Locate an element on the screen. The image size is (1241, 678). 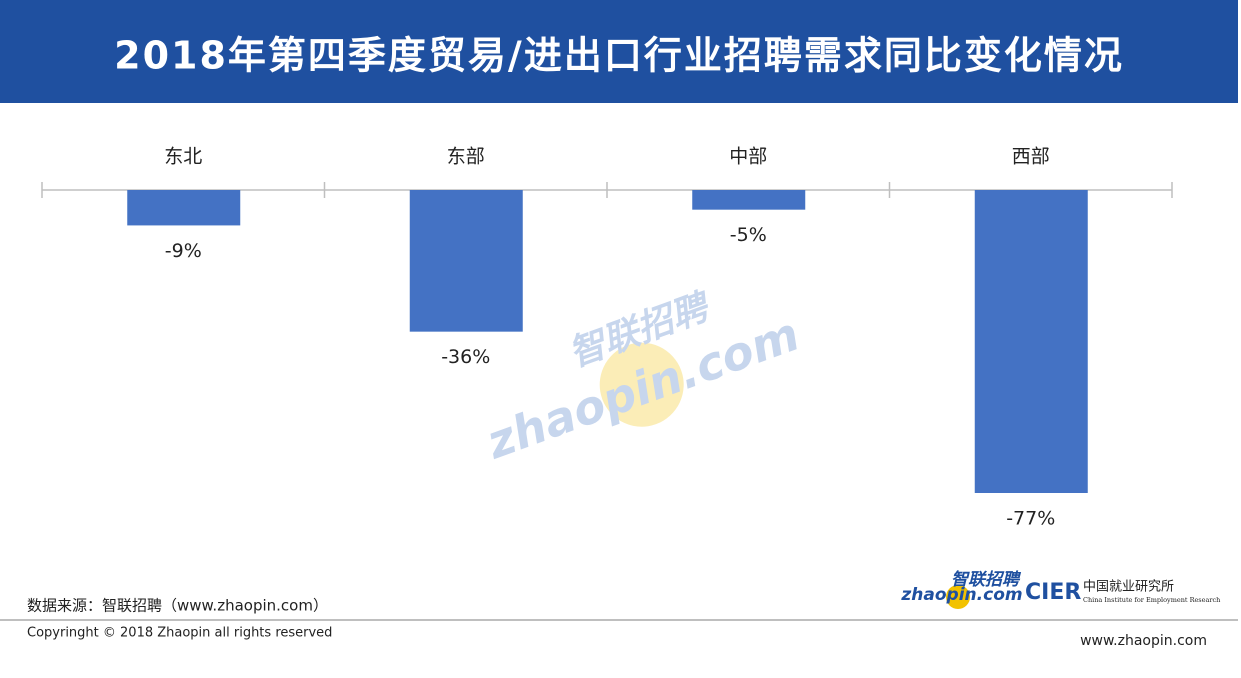
cier-cn: 中国就业研究所 is located at coordinates (1128, 587).